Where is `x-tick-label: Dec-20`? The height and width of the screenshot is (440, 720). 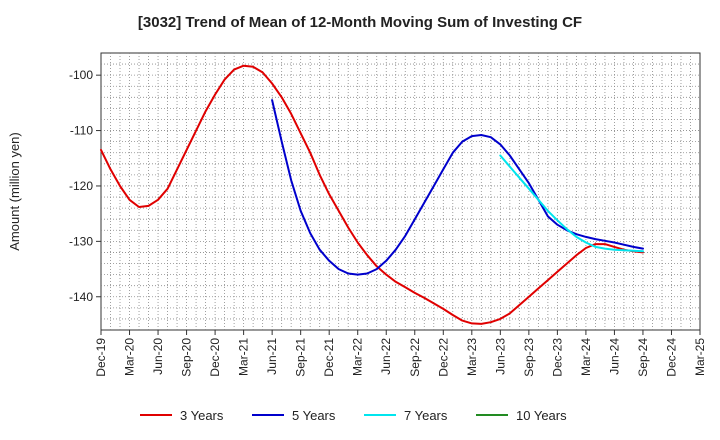 x-tick-label: Dec-20 is located at coordinates (215, 357).